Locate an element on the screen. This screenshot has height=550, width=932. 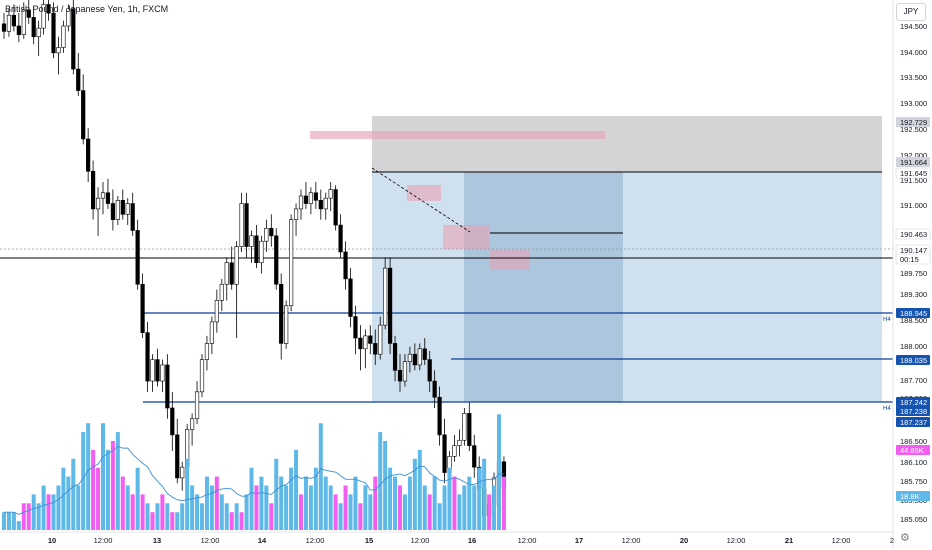
target-zone-inner is located at coordinates (543, 287).